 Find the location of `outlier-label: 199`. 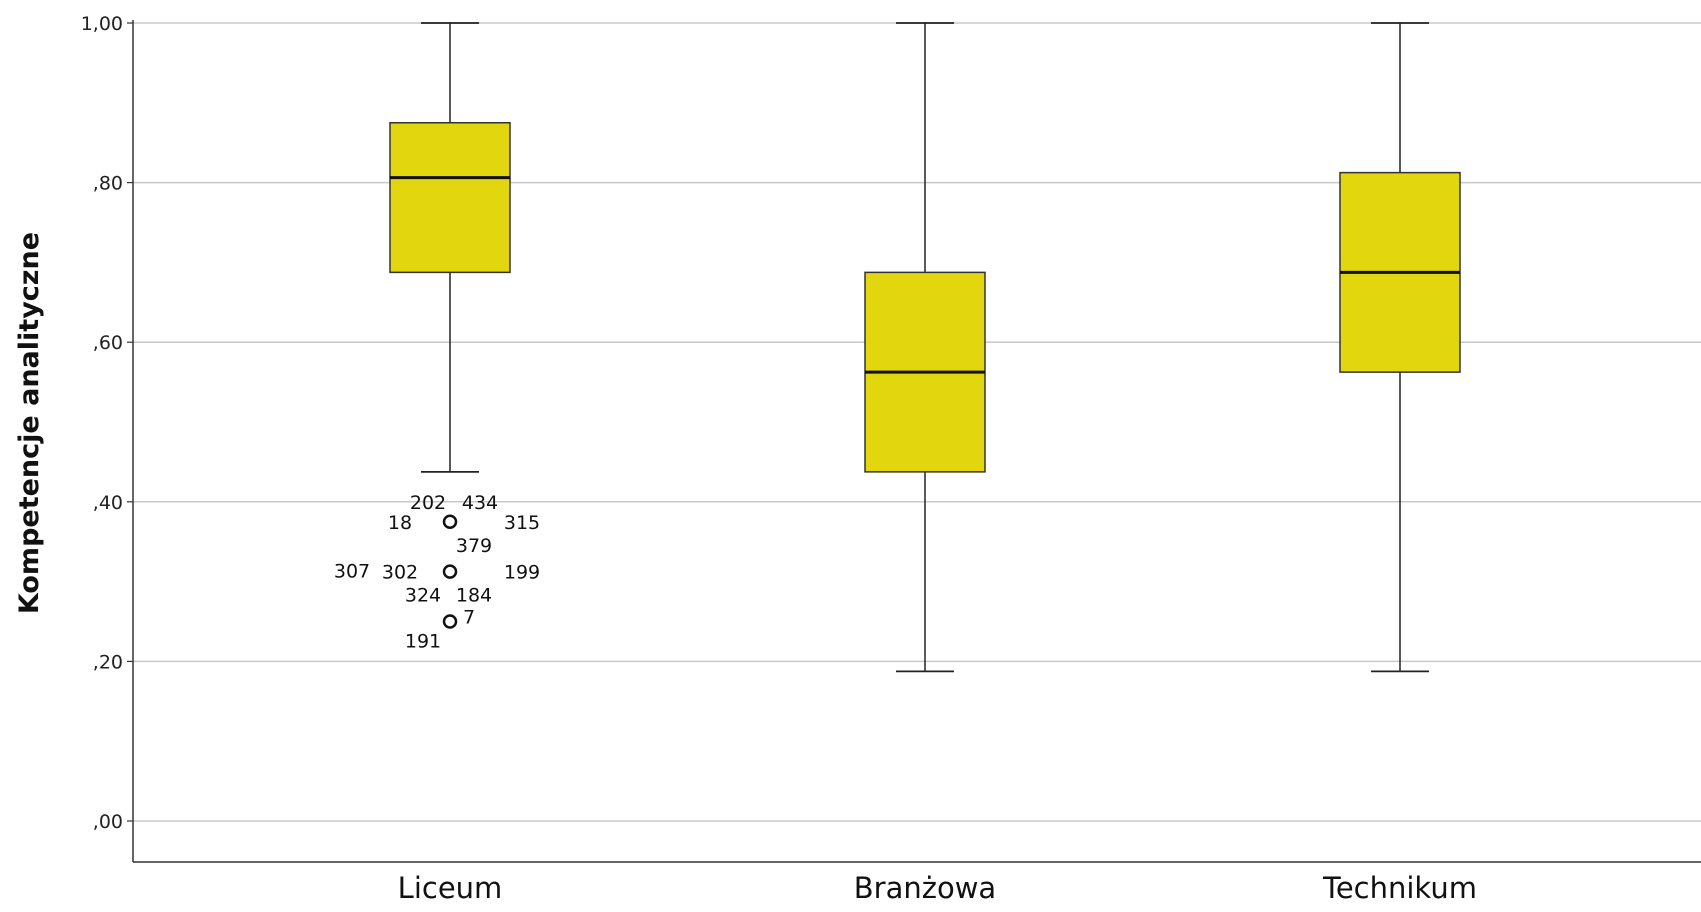

outlier-label: 199 is located at coordinates (522, 573).